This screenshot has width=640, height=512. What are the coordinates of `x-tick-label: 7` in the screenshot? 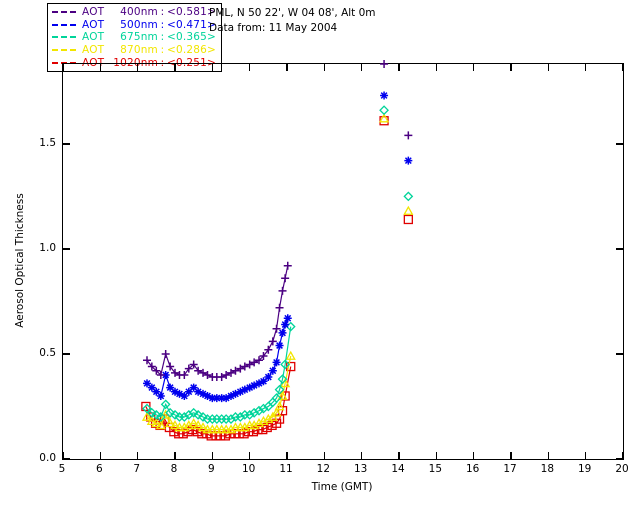 It's located at (136, 469).